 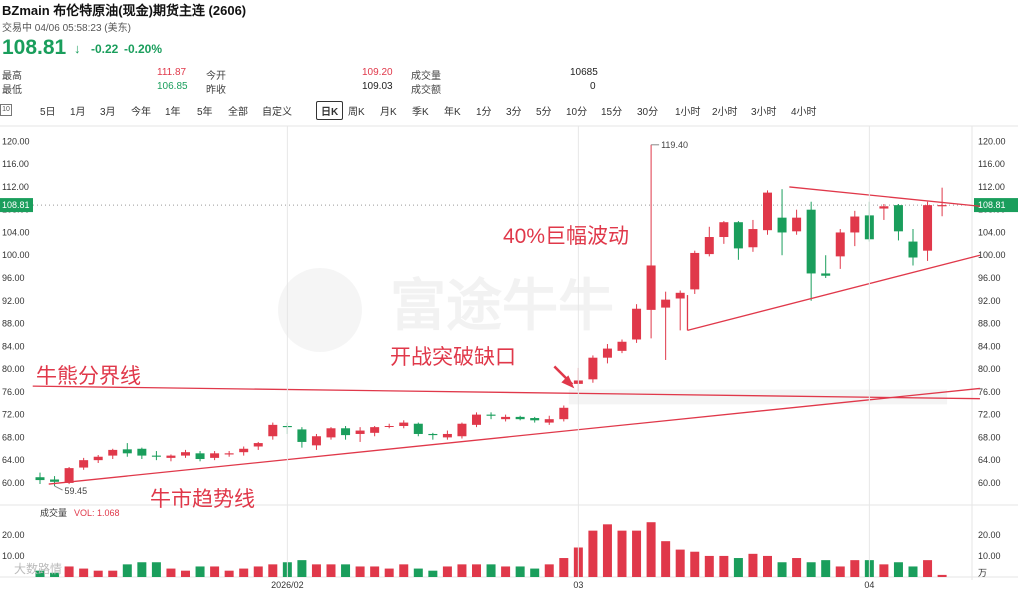 What do you see at coordinates (991, 164) in the screenshot?
I see `y-tick-right-1: 116.00` at bounding box center [991, 164].